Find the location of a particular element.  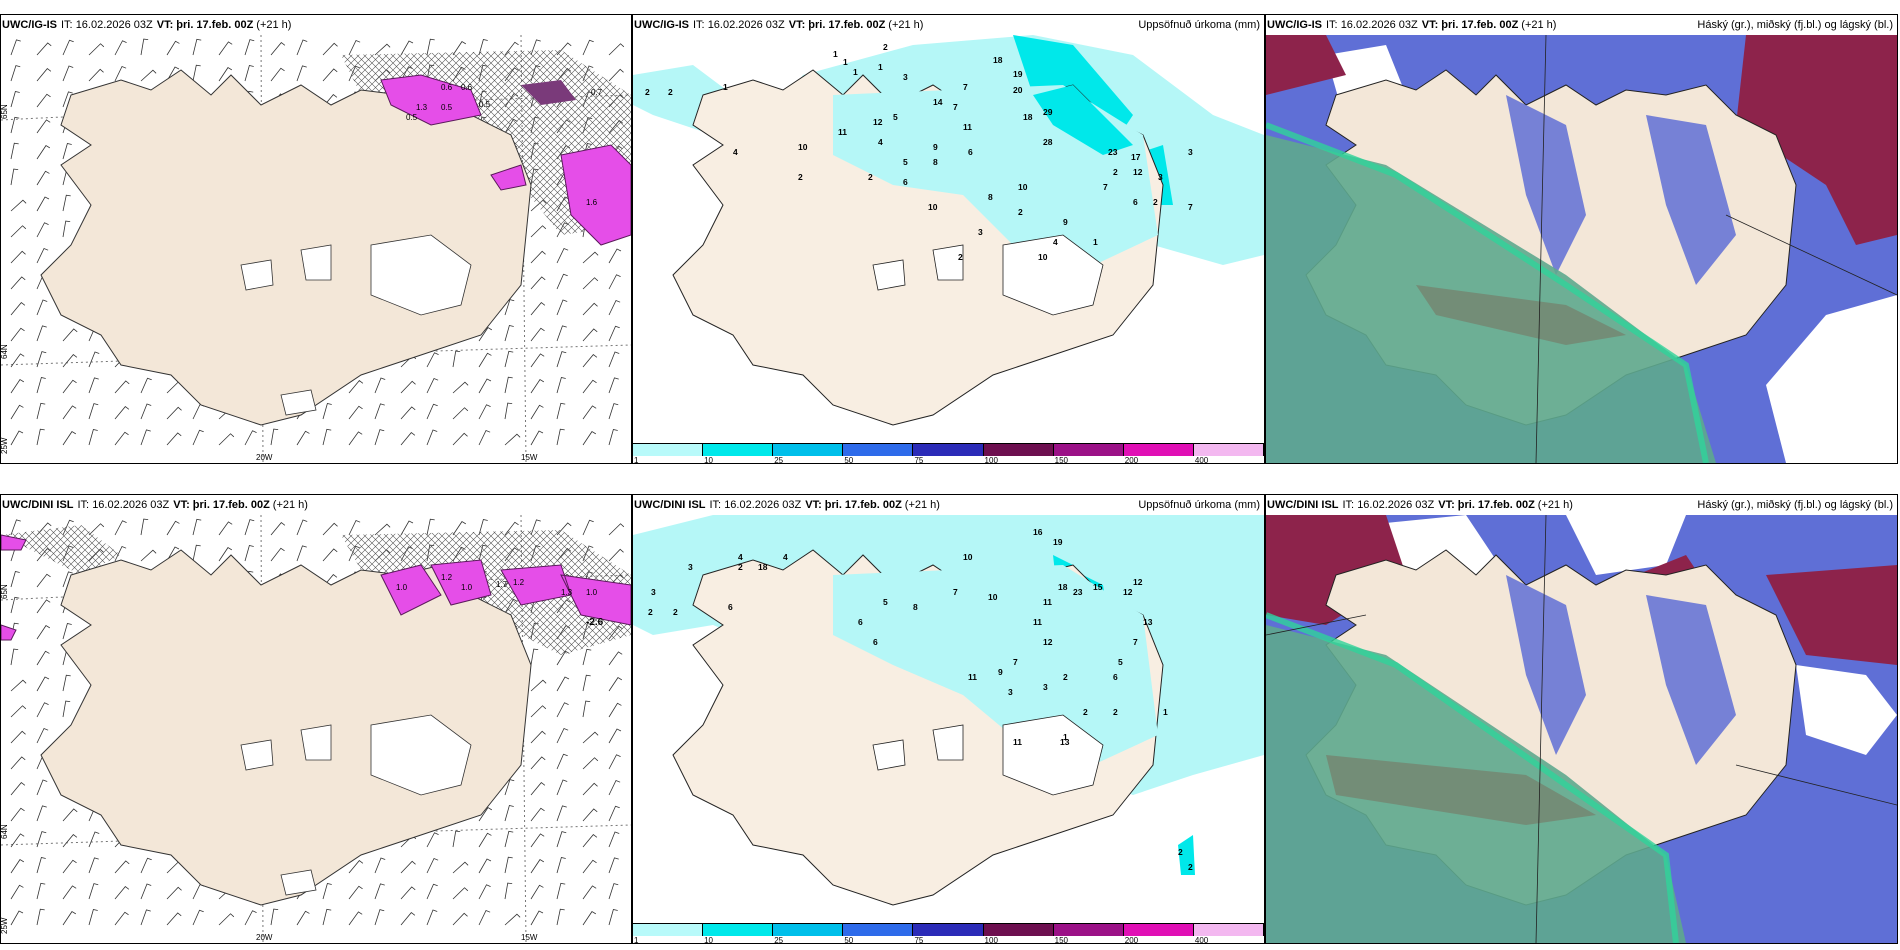

precip-value-label: 28 is located at coordinates (1048, 142).